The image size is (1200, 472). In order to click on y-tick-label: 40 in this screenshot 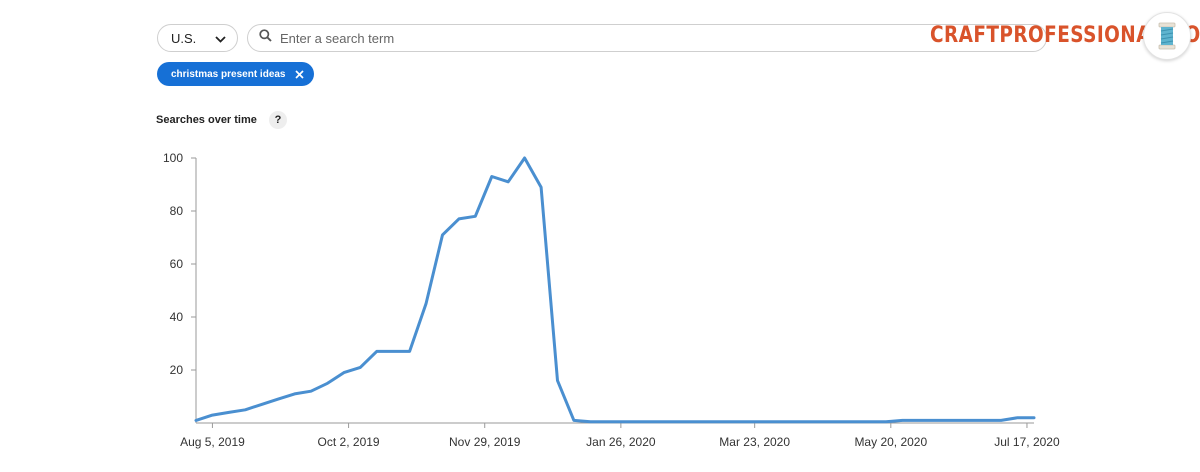, I will do `click(177, 317)`.